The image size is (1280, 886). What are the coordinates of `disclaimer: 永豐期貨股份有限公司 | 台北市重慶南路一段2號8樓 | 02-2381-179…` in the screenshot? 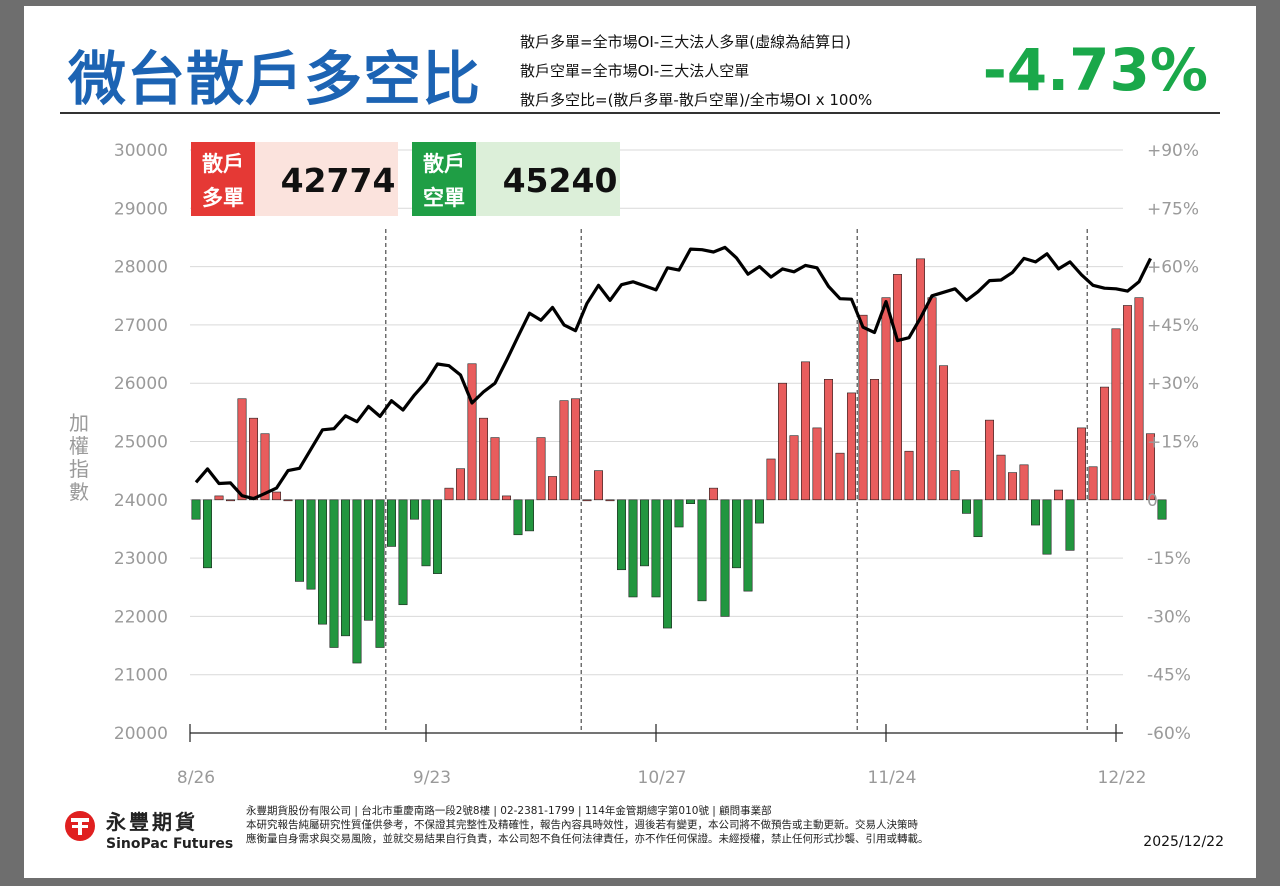 It's located at (676, 825).